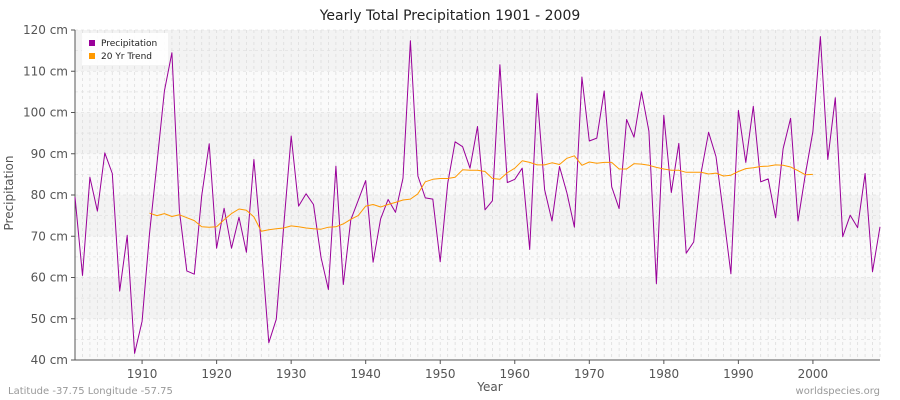 The height and width of the screenshot is (400, 900). I want to click on x-tick-label: 1920, so click(216, 374).